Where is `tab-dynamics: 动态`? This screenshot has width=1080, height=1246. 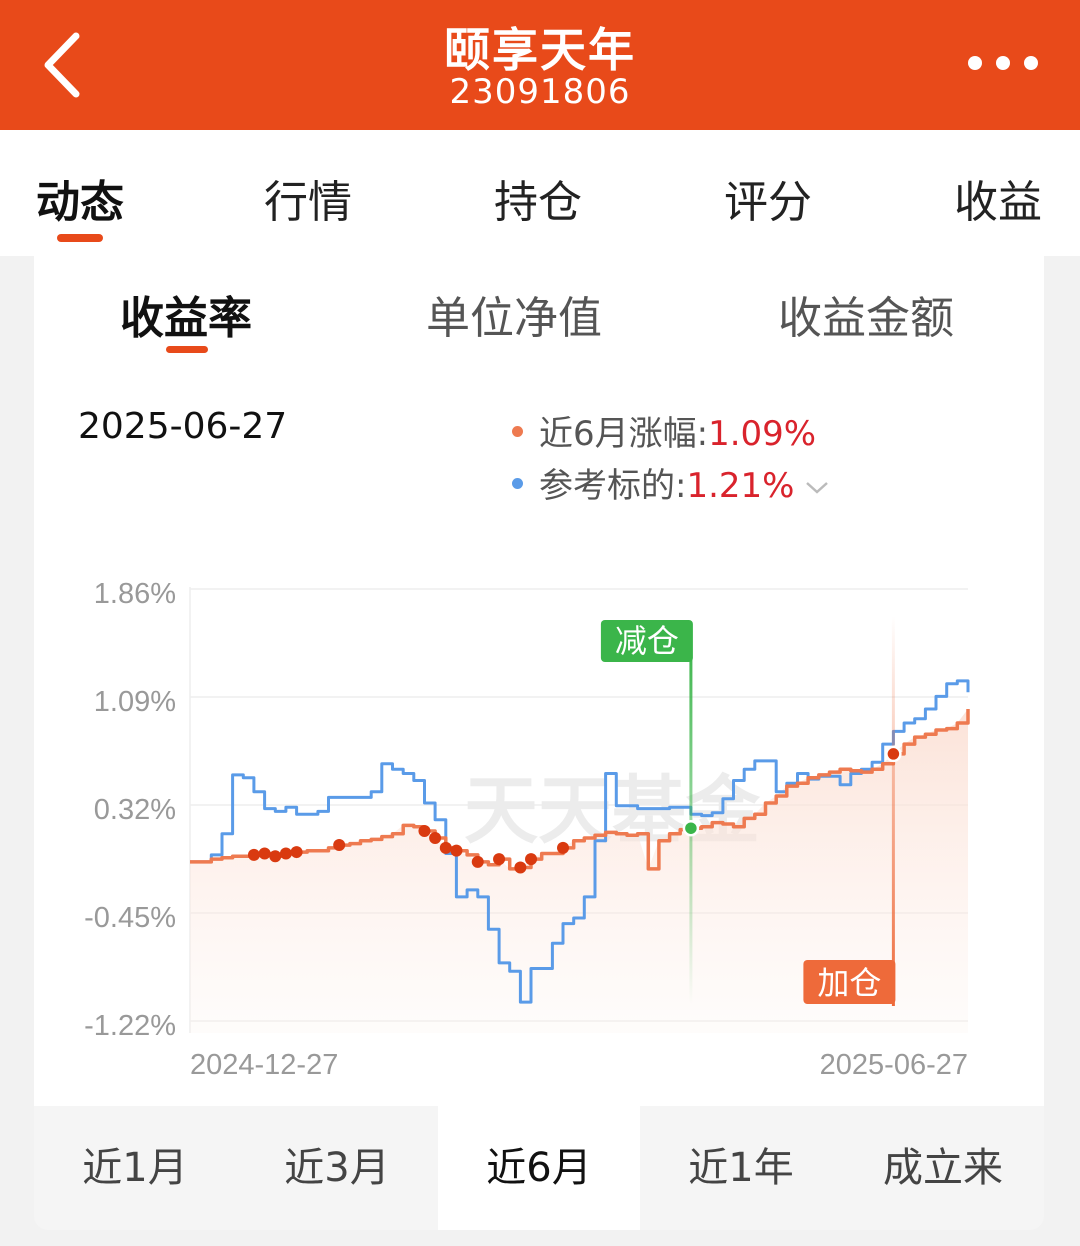 tab-dynamics: 动态 is located at coordinates (80, 202).